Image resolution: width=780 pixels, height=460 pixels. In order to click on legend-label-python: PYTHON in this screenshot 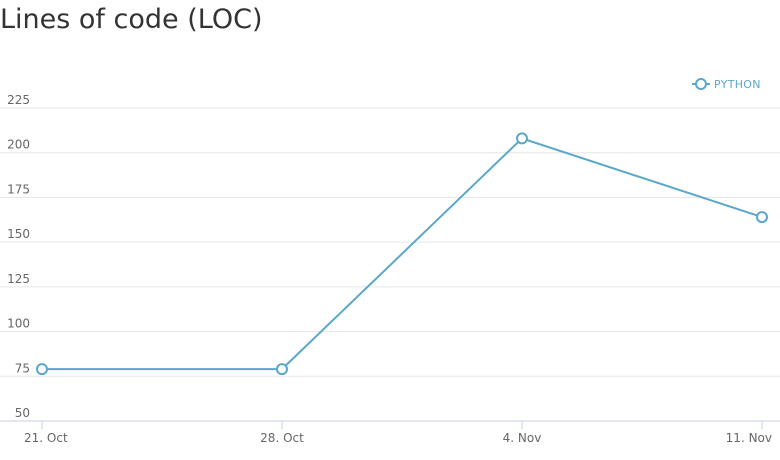, I will do `click(737, 84)`.